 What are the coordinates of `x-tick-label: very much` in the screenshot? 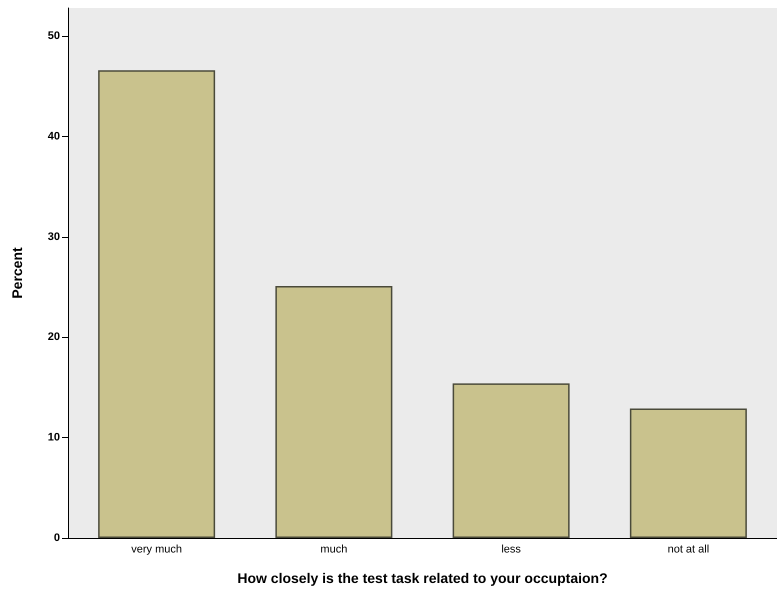 It's located at (156, 550).